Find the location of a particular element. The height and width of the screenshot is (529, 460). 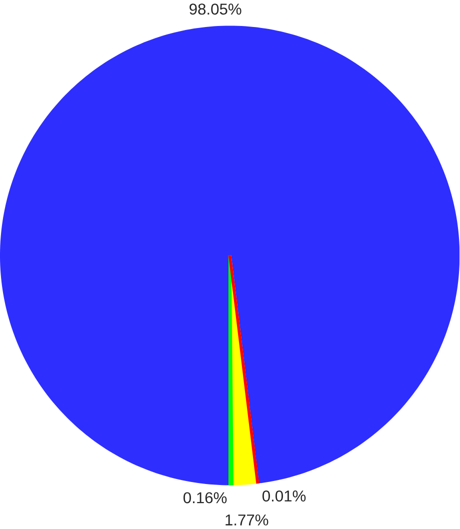

data-label: 0.16% is located at coordinates (205, 498).